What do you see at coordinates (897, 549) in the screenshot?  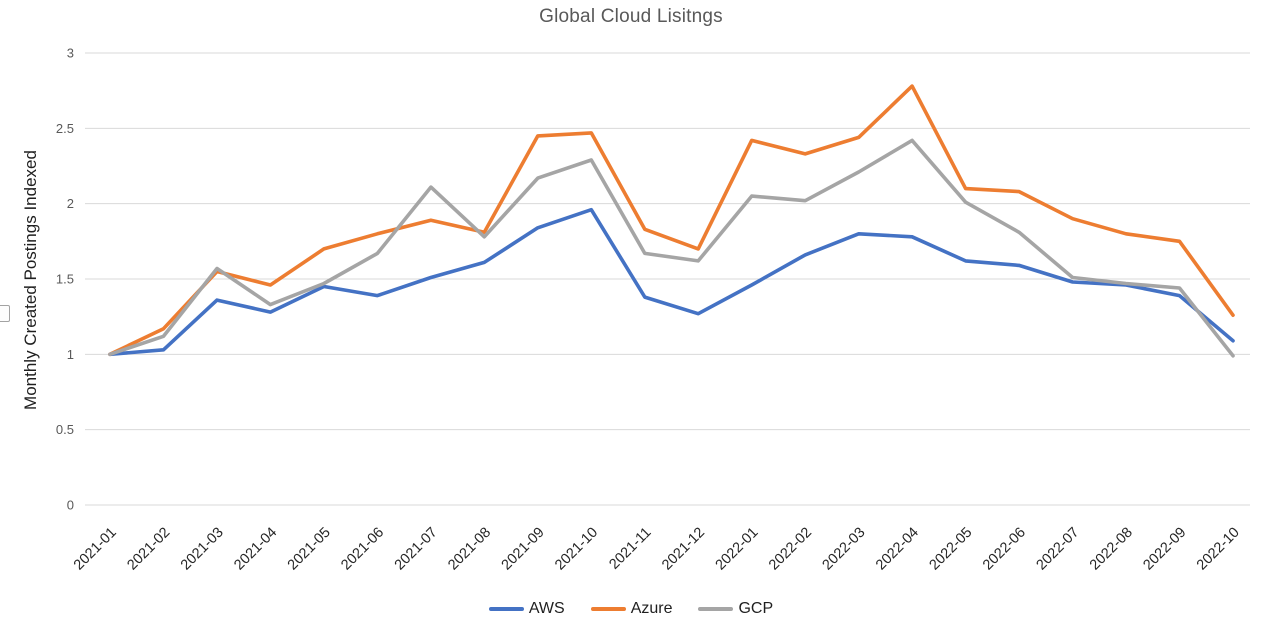 I see `x-axis-label: 2022-04` at bounding box center [897, 549].